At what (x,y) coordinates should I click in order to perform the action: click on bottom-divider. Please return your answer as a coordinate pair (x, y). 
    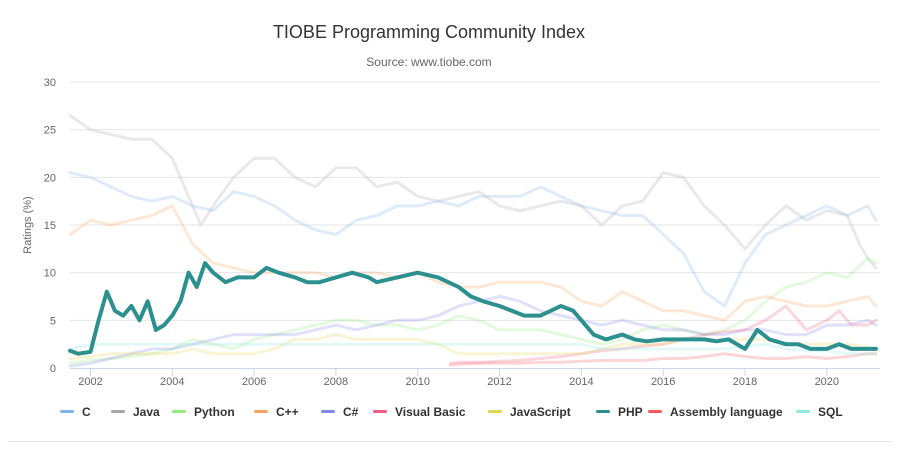
    Looking at the image, I should click on (450, 441).